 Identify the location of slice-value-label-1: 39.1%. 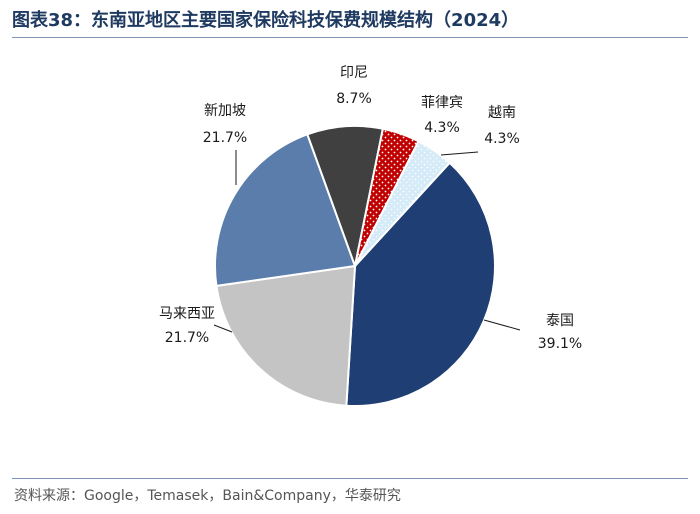
(560, 344).